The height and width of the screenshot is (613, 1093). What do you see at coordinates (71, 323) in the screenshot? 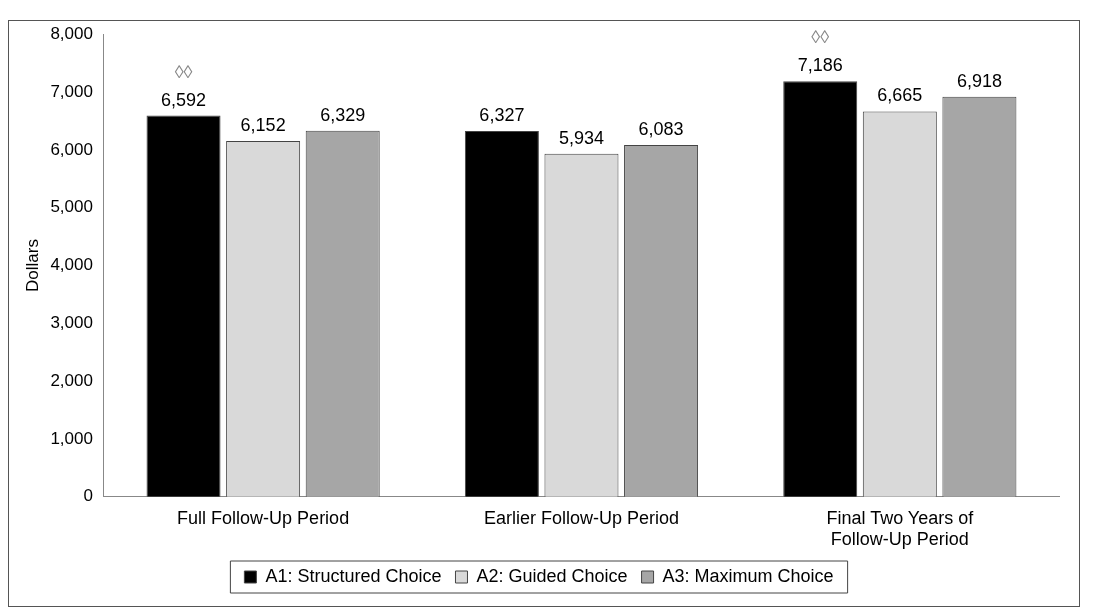
I see `y-tick-label: 3,000` at bounding box center [71, 323].